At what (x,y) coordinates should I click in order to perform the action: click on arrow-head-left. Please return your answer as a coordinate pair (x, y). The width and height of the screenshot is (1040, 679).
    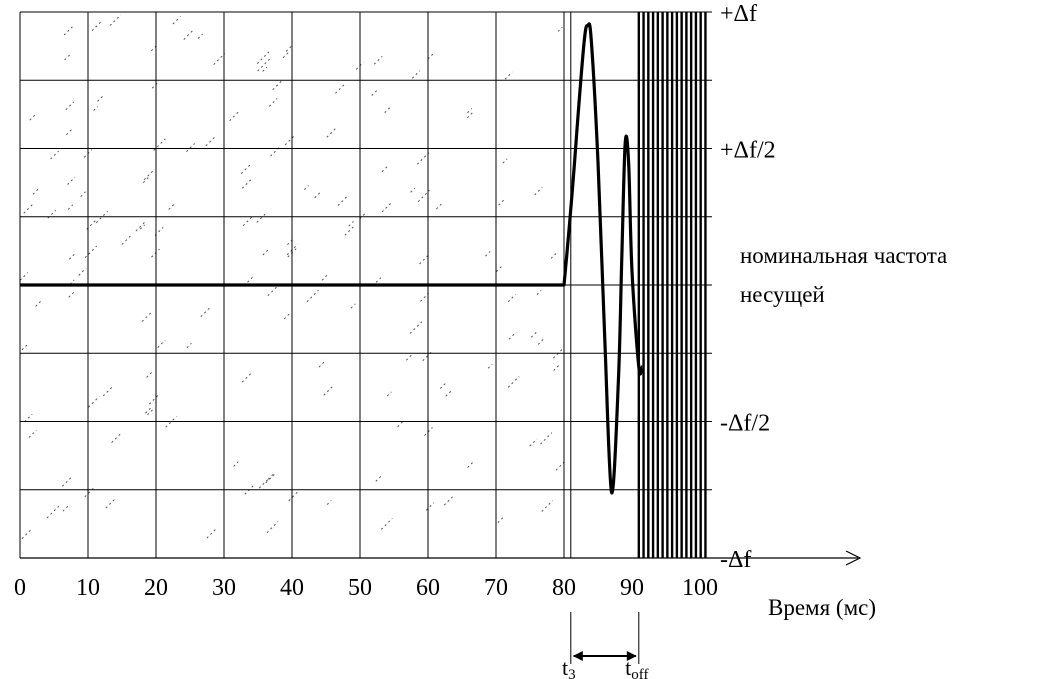
    Looking at the image, I should click on (577, 656).